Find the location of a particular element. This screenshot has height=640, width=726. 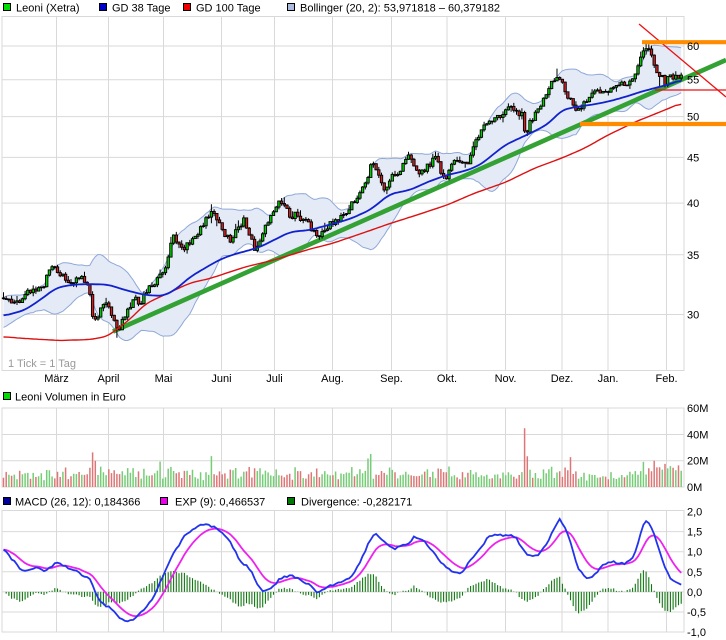

svg-text:Bollinger (20, 2): 53,971818 –: Bollinger (20, 2): 53,971818 – 60,379182 is located at coordinates (400, 9).